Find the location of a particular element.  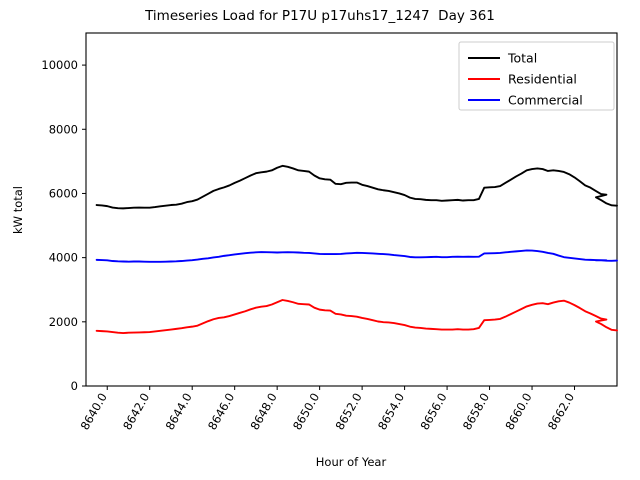

legend-label-total: Total is located at coordinates (522, 58).